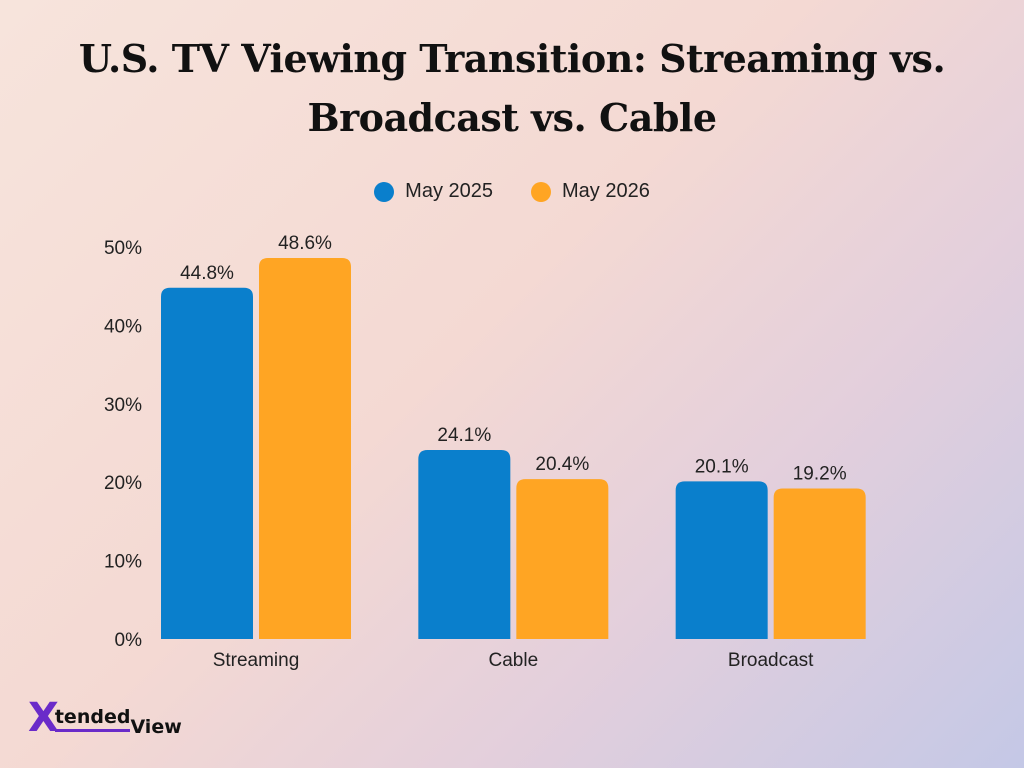 The image size is (1024, 768). Describe the element at coordinates (207, 463) in the screenshot. I see `bar-streaming-may-2025` at that location.